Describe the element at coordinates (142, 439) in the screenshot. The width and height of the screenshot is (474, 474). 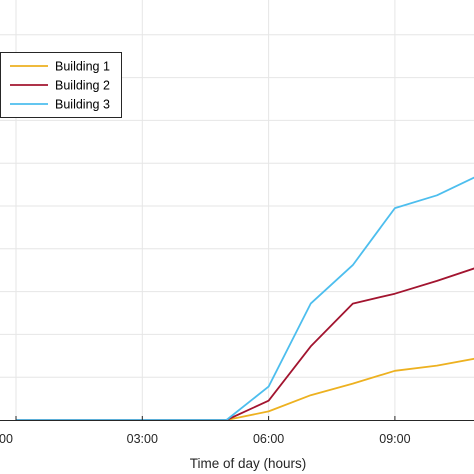
I see `x-tick-label: 03:00` at that location.